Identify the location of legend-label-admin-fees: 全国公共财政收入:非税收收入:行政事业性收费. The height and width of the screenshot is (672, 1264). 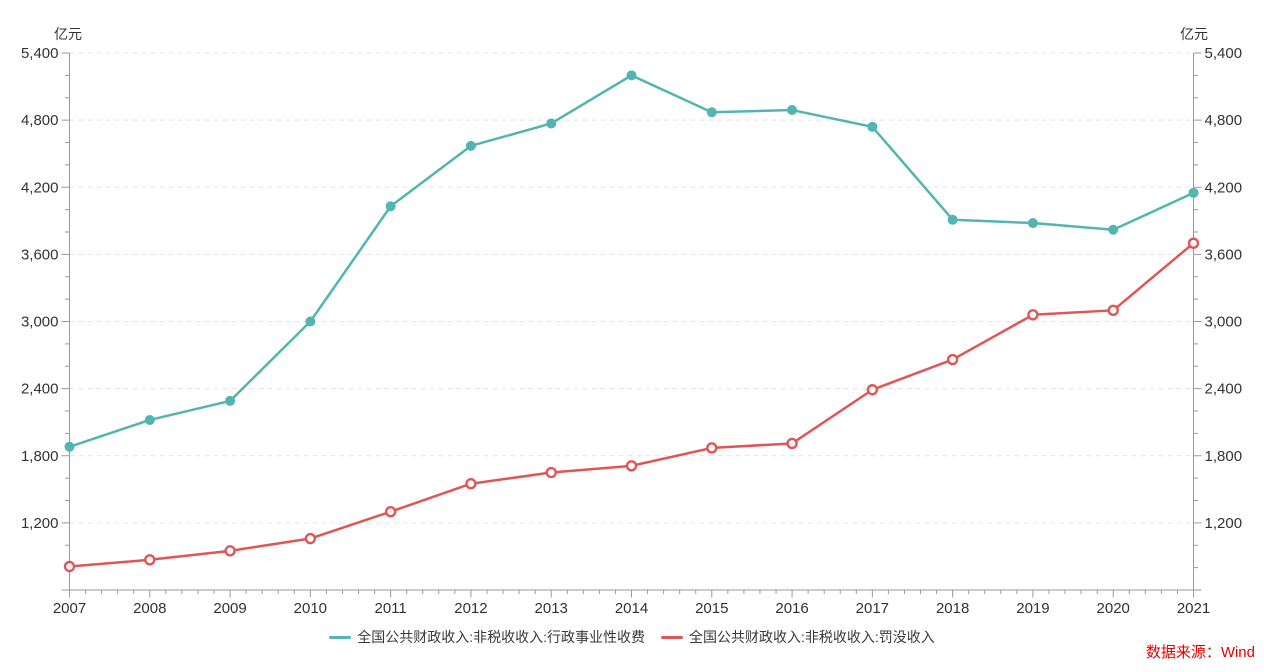
(501, 637).